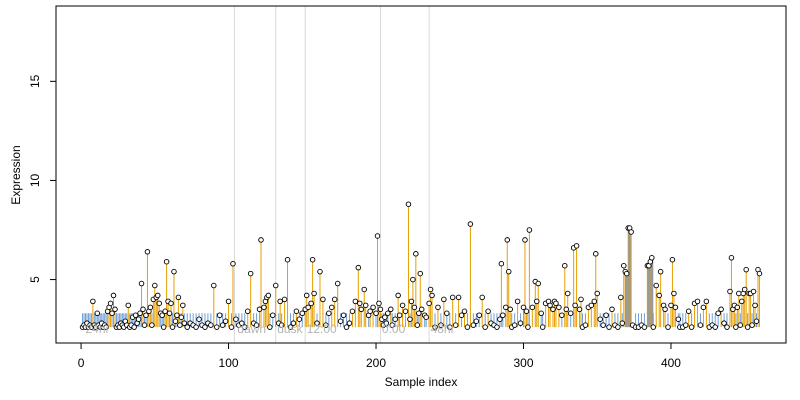 The image size is (800, 400). I want to click on phase-label: 48hr, so click(443, 329).